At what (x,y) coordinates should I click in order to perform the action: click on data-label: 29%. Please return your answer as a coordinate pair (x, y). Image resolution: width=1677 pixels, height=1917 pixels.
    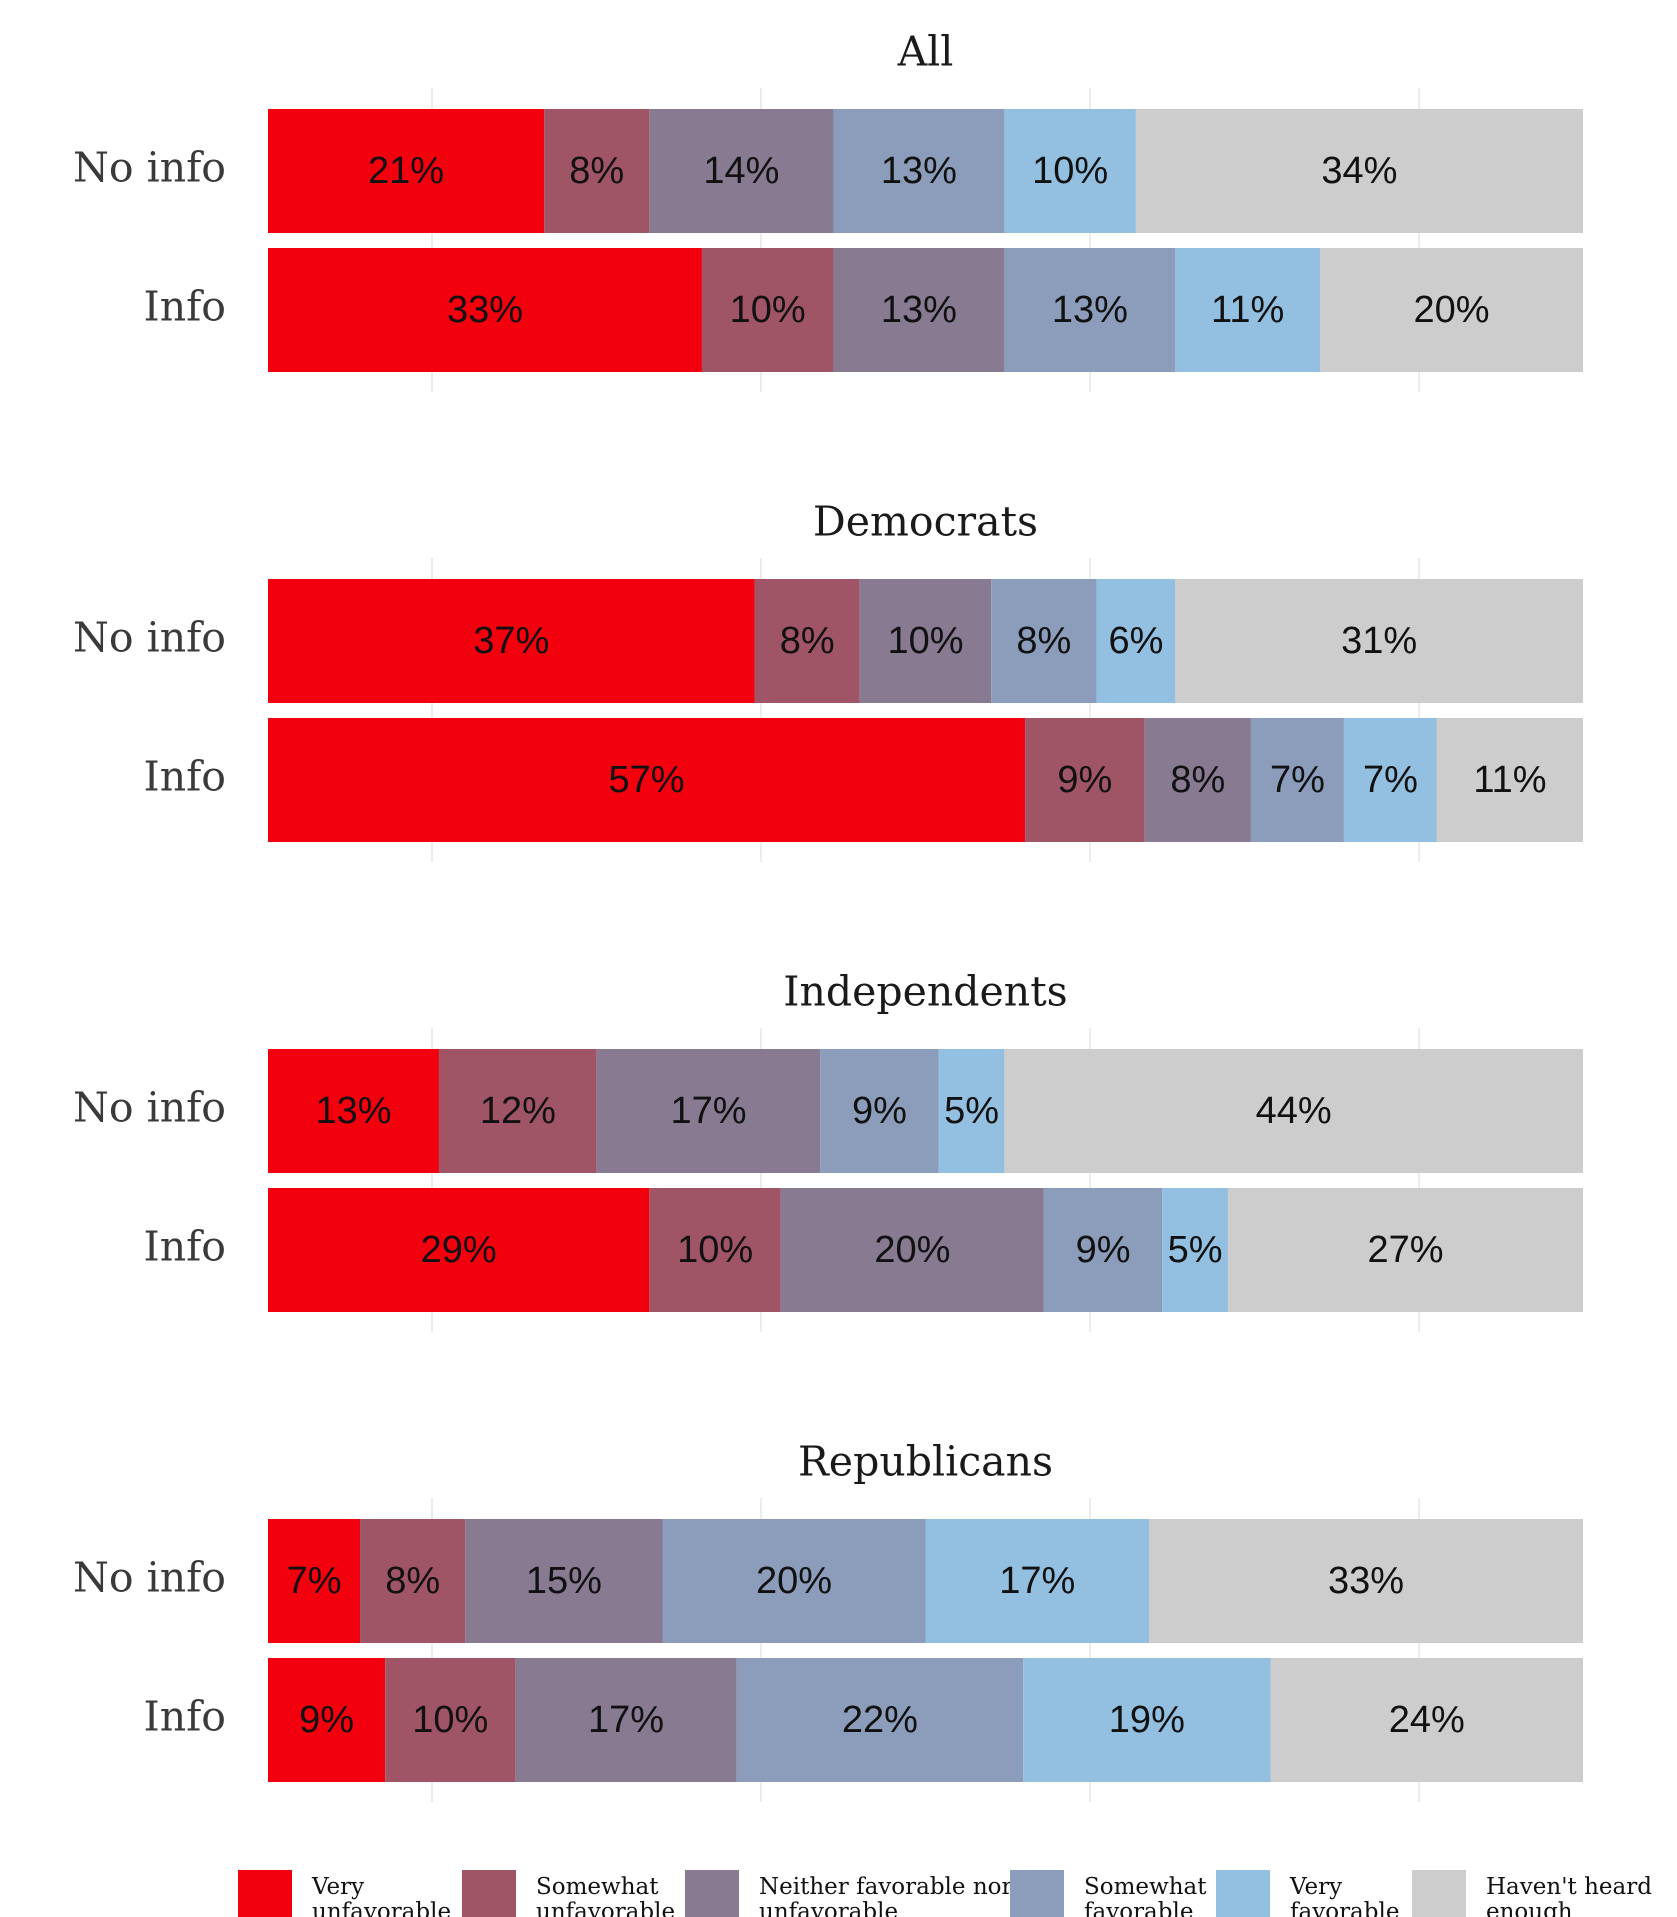
    Looking at the image, I should click on (459, 1250).